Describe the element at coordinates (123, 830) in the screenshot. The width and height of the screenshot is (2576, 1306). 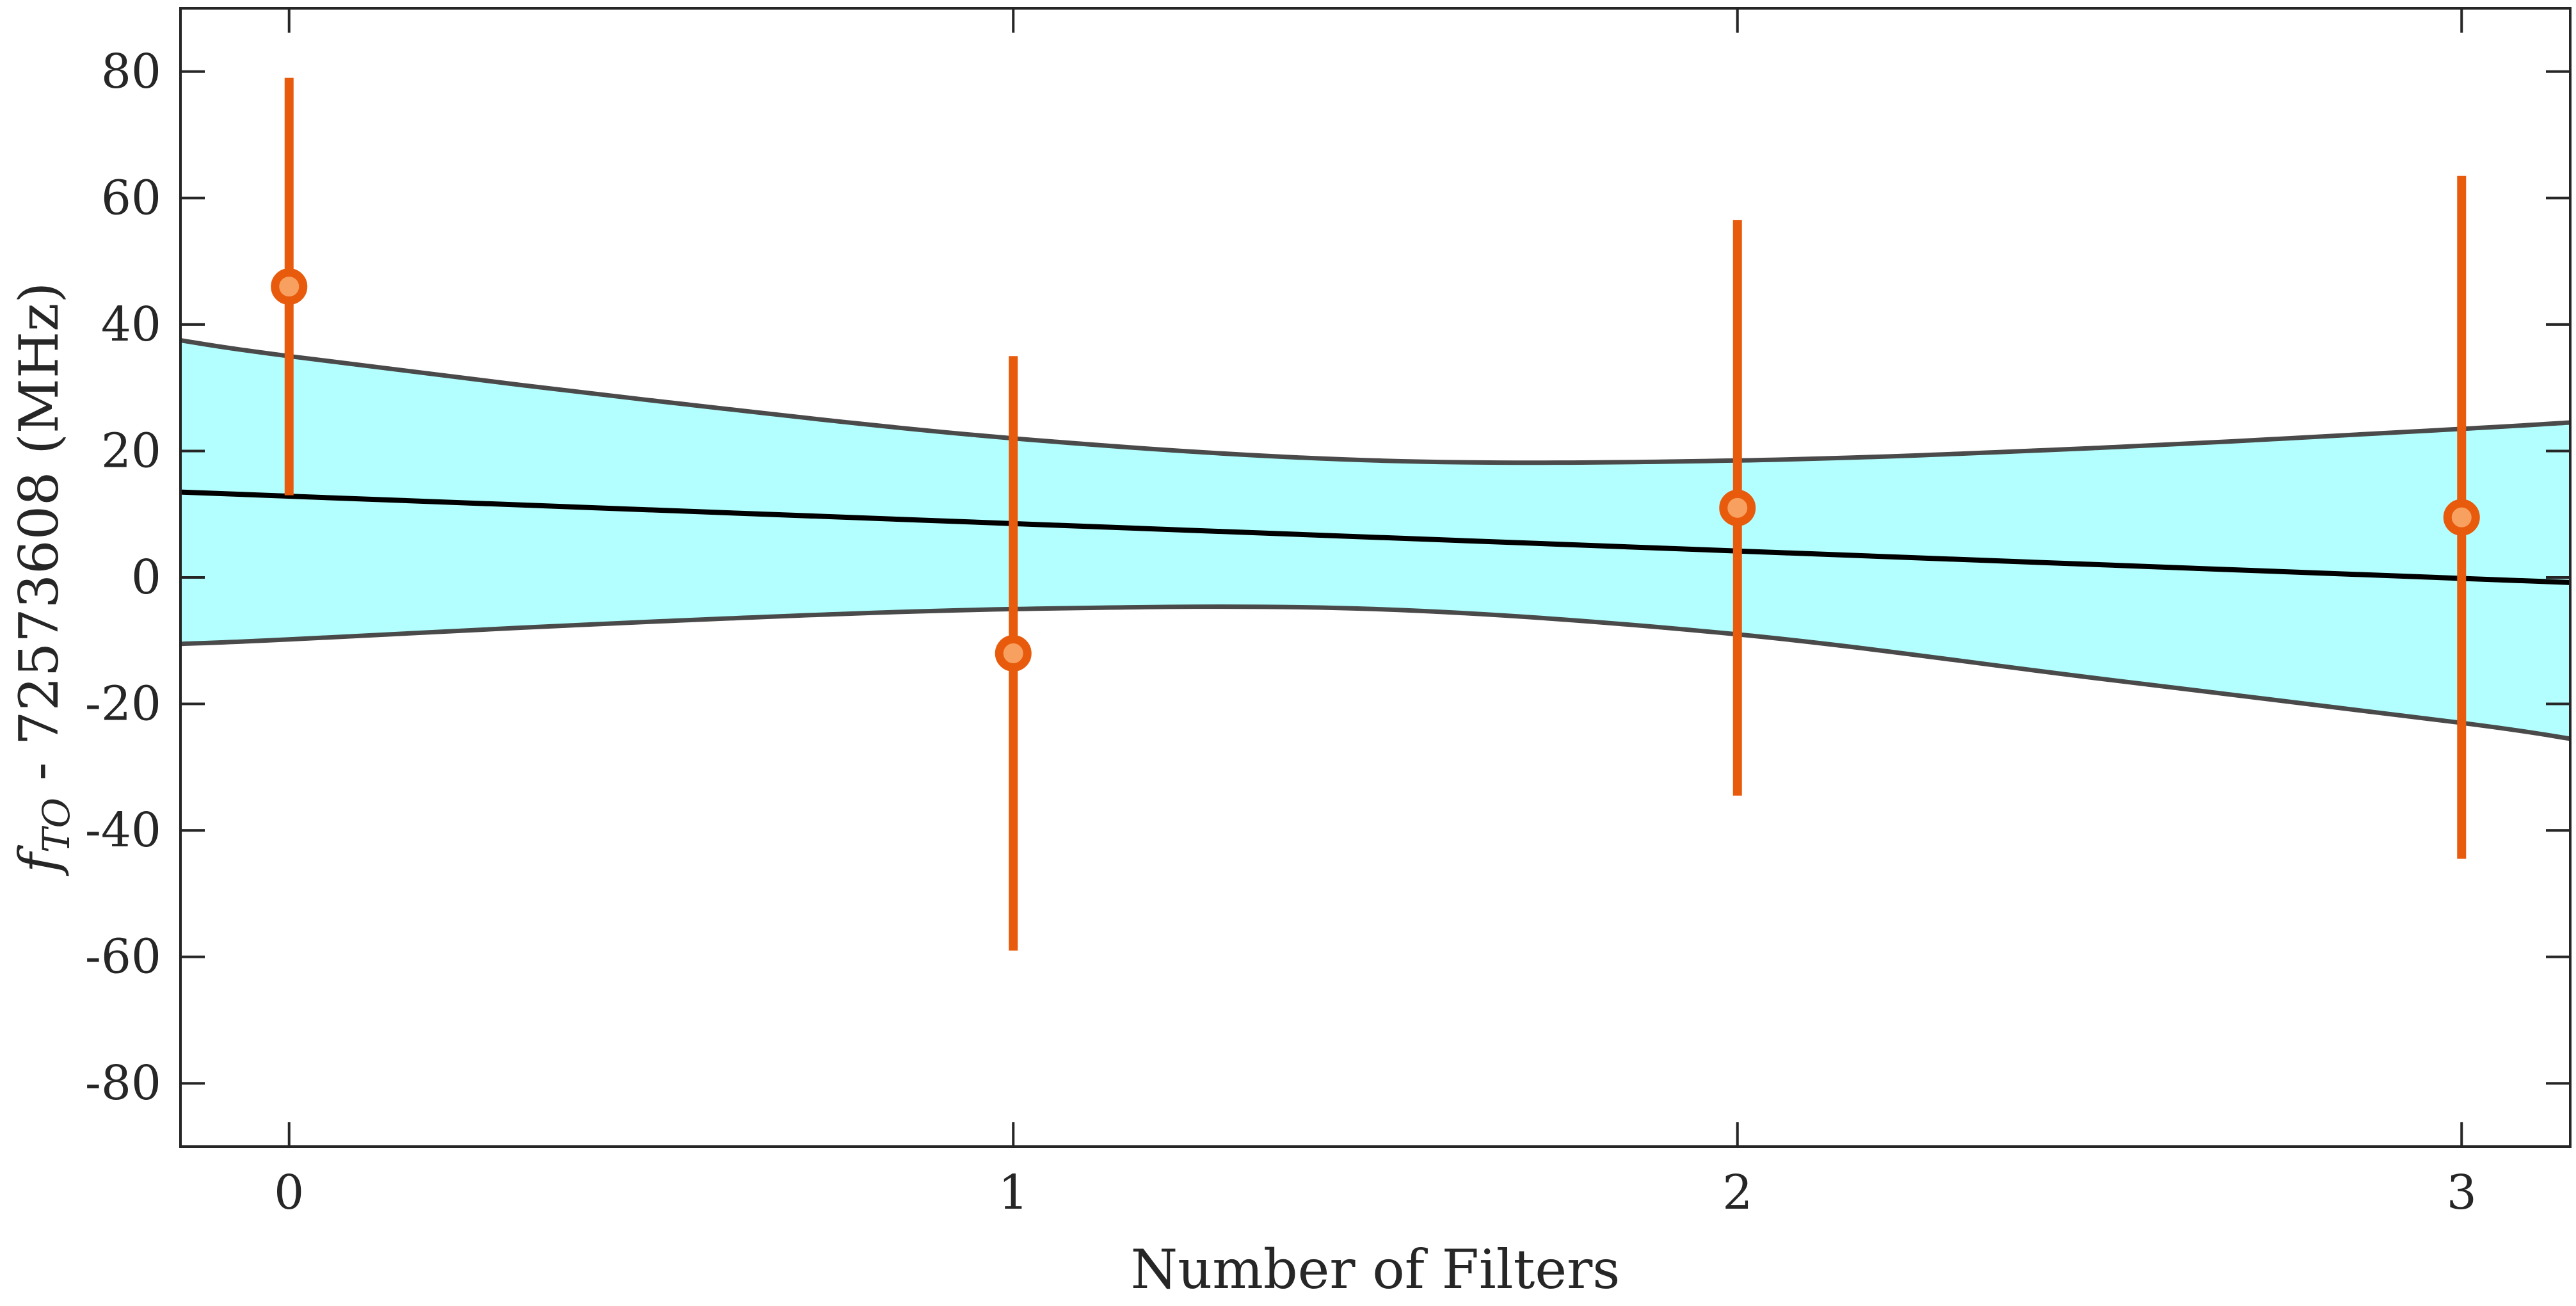
I see `y-tick-label: -40` at that location.